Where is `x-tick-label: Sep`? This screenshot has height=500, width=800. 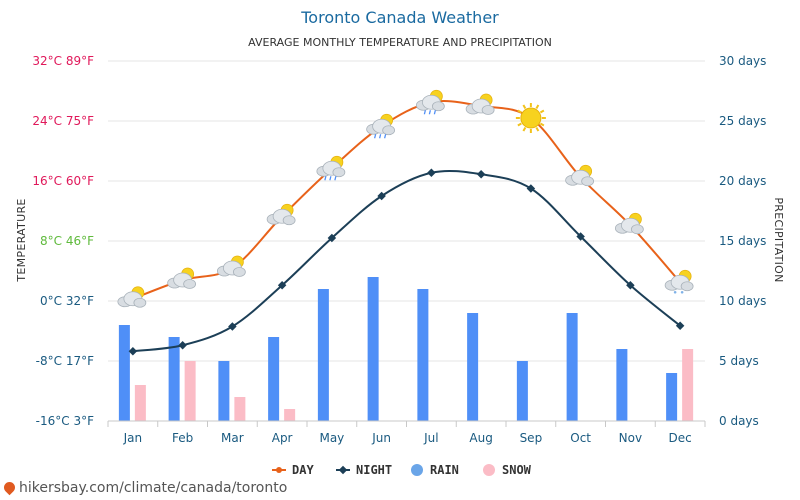 x-tick-label: Sep is located at coordinates (531, 438).